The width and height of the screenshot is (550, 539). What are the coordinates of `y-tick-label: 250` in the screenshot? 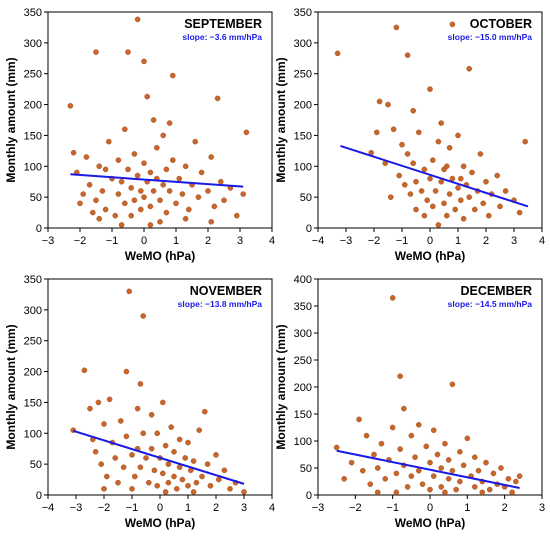 It's located at (303, 75).